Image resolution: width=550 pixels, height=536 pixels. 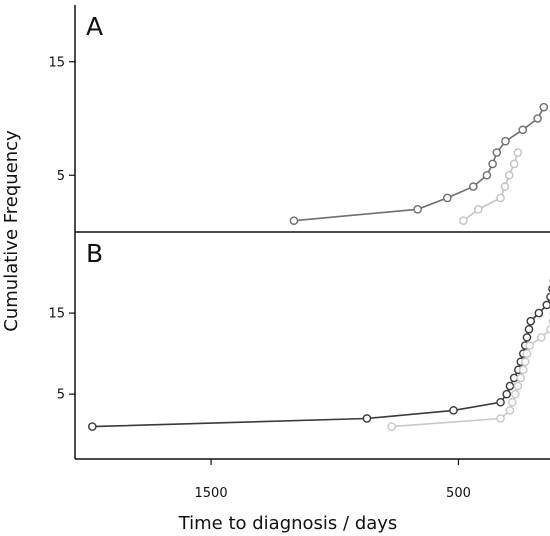 What do you see at coordinates (458, 493) in the screenshot?
I see `x-tick-label: 500` at bounding box center [458, 493].